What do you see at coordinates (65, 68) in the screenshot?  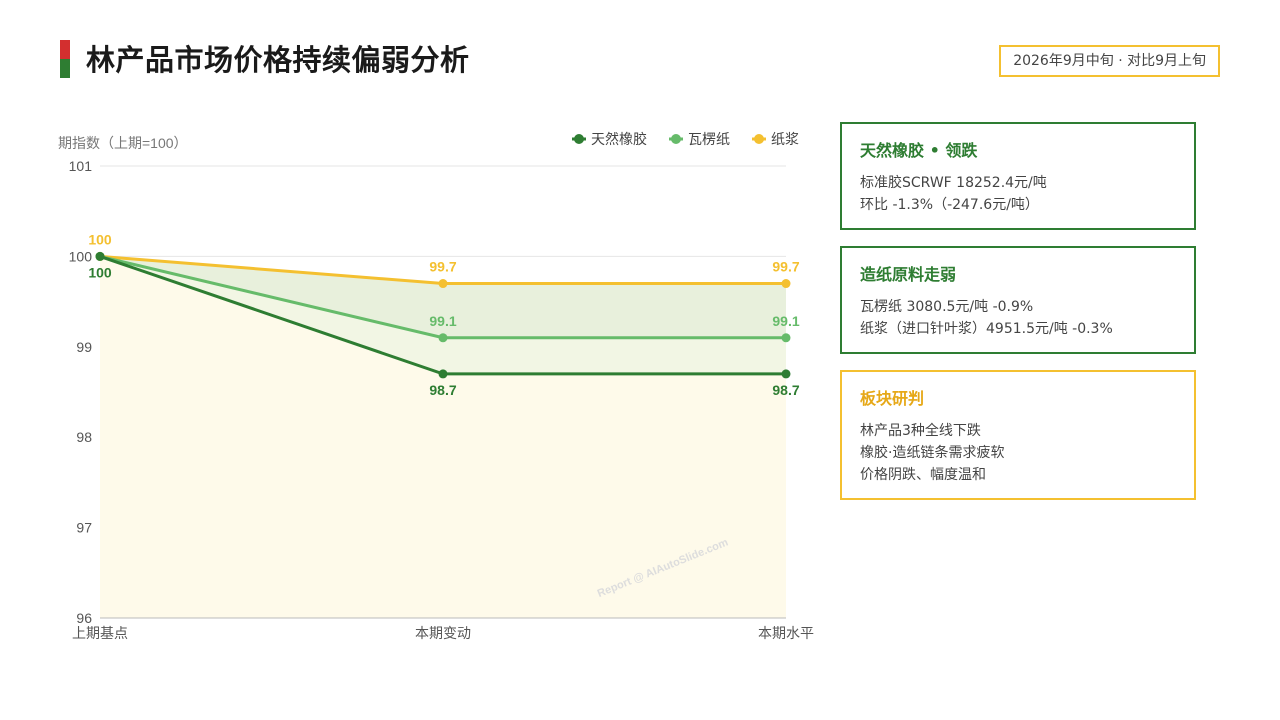 I see `title-accent-green` at bounding box center [65, 68].